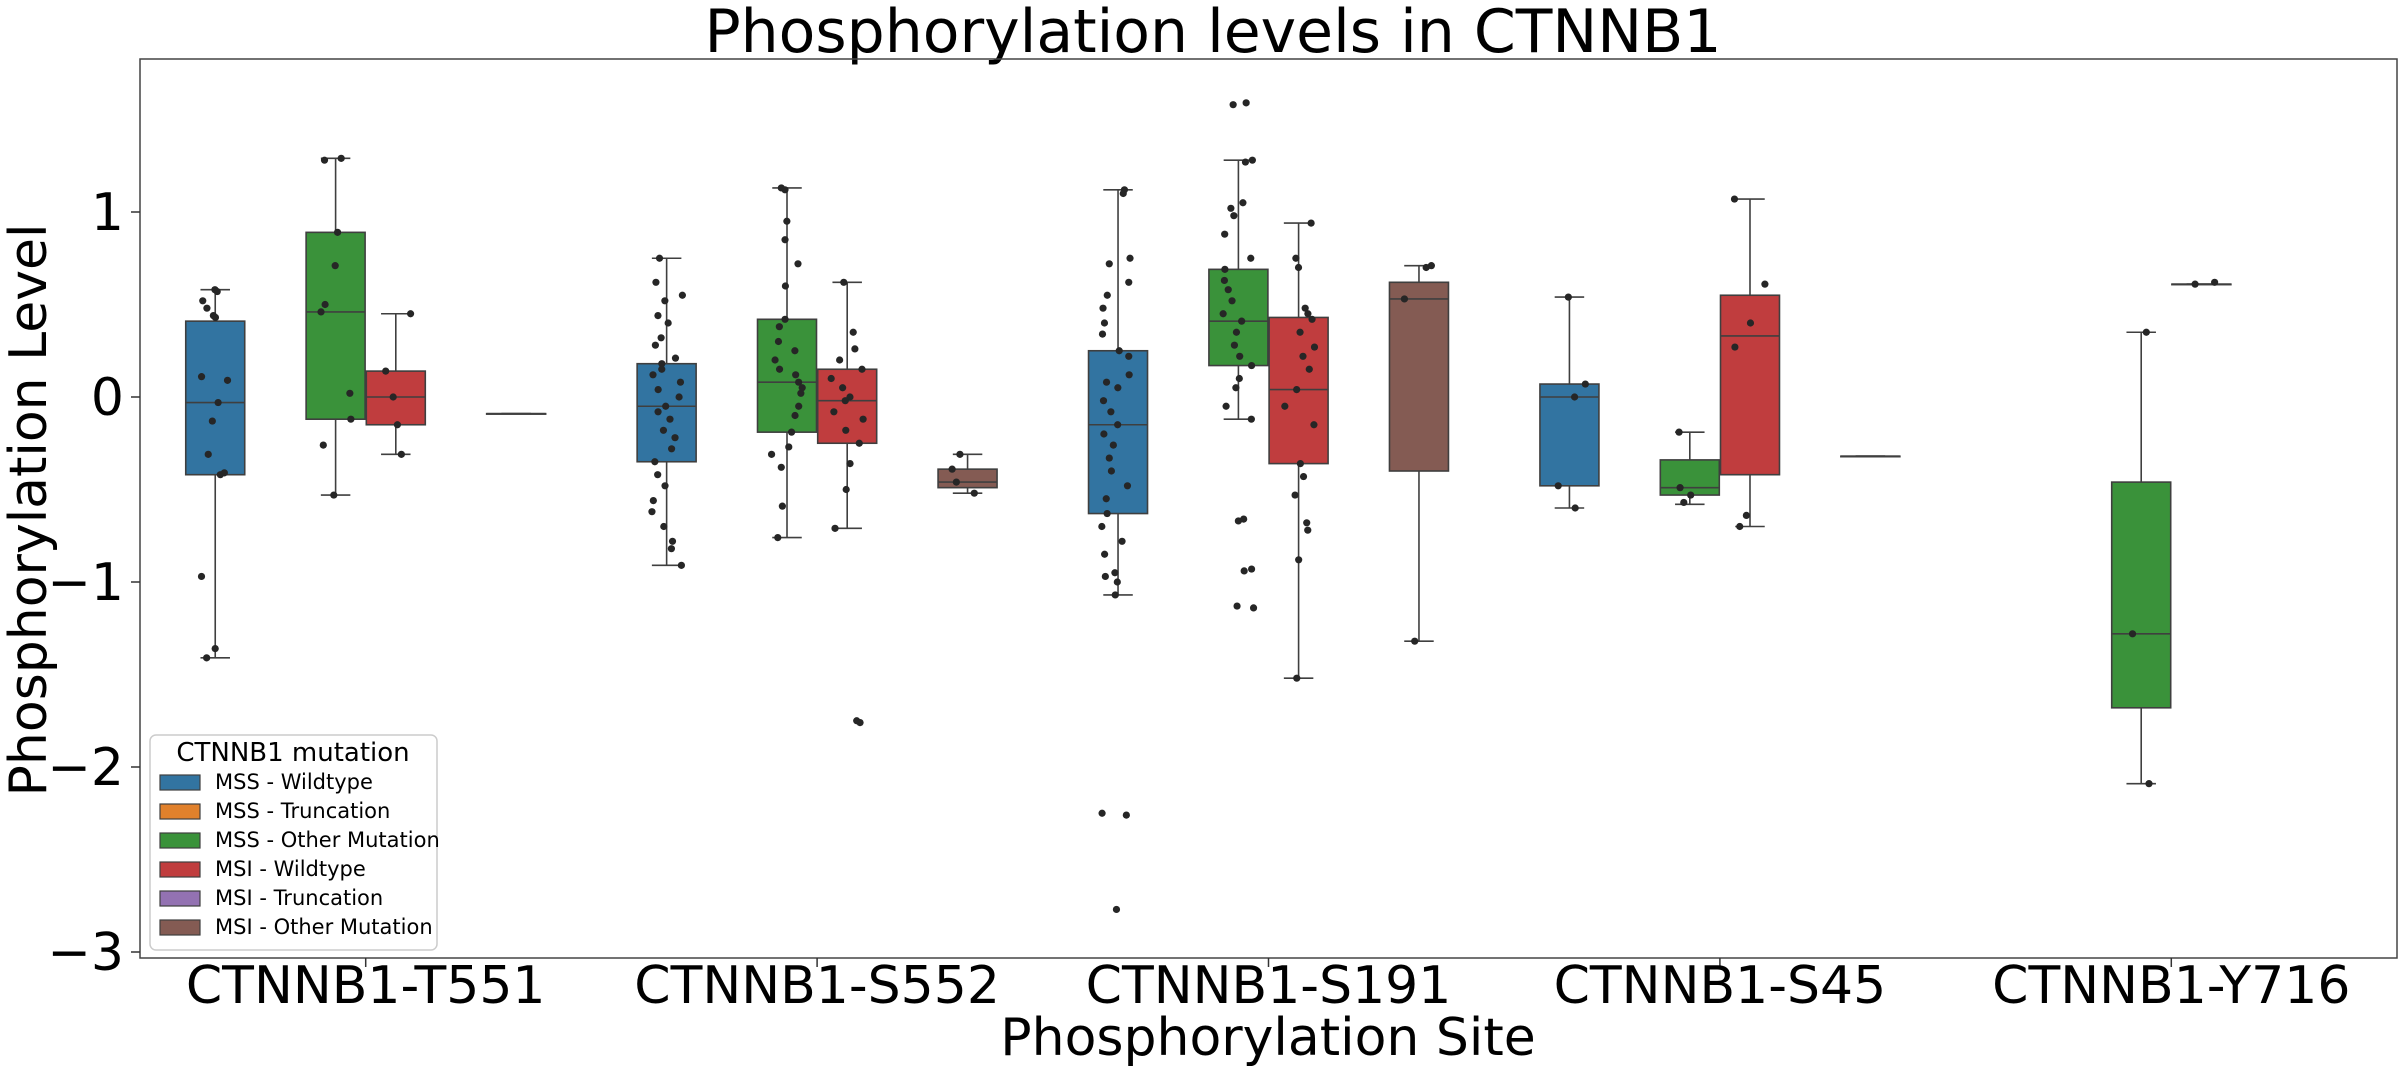 The image size is (2404, 1072). I want to click on legend-title: CTNNB1 mutation, so click(292, 753).